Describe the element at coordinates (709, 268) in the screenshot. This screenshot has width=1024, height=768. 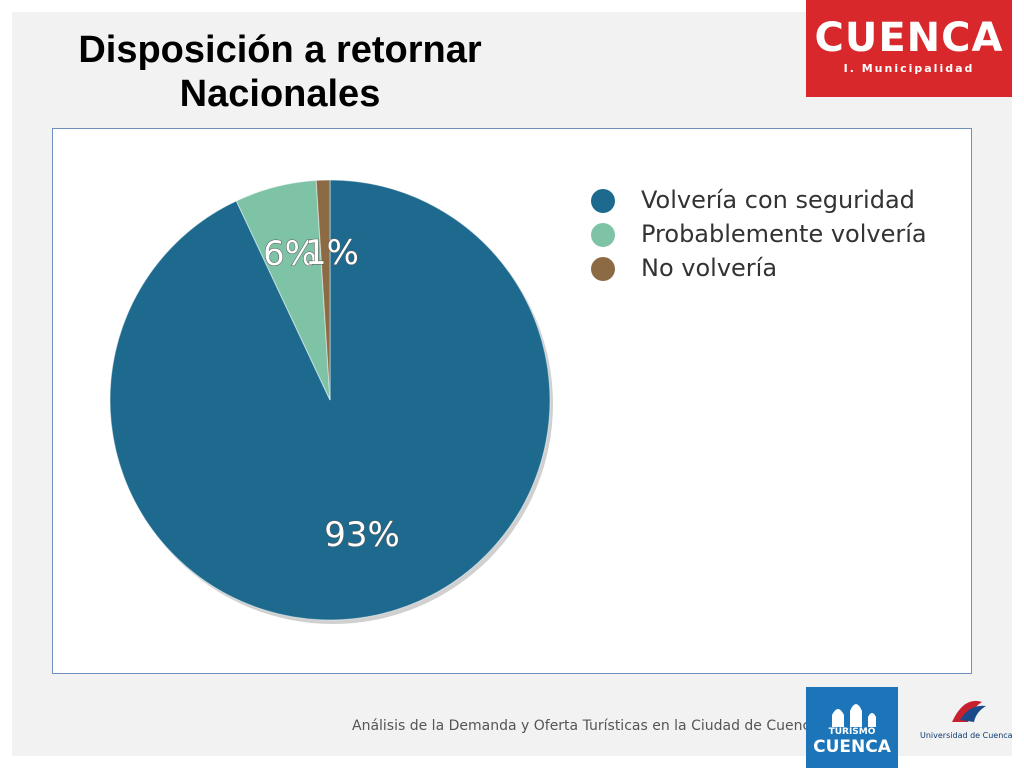
I see `legend-label: No volvería` at that location.